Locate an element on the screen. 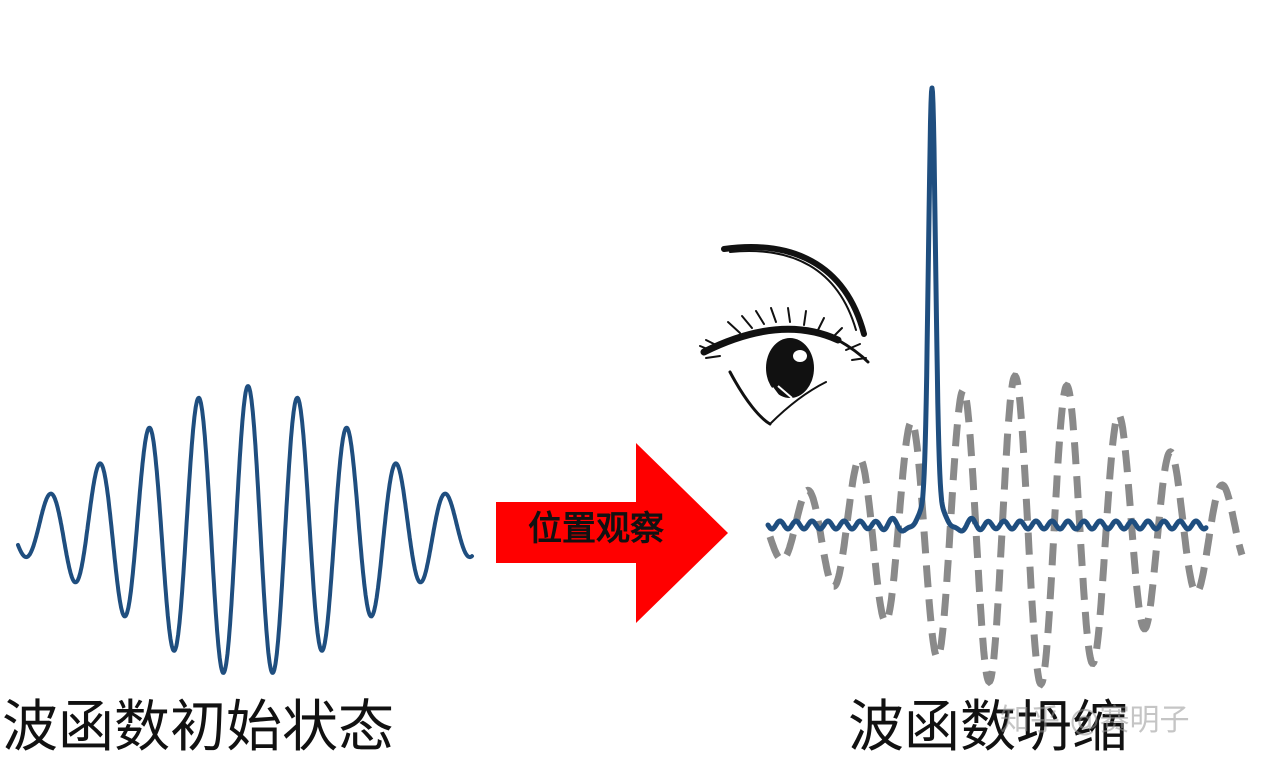  observation-arrow is located at coordinates (612, 533).